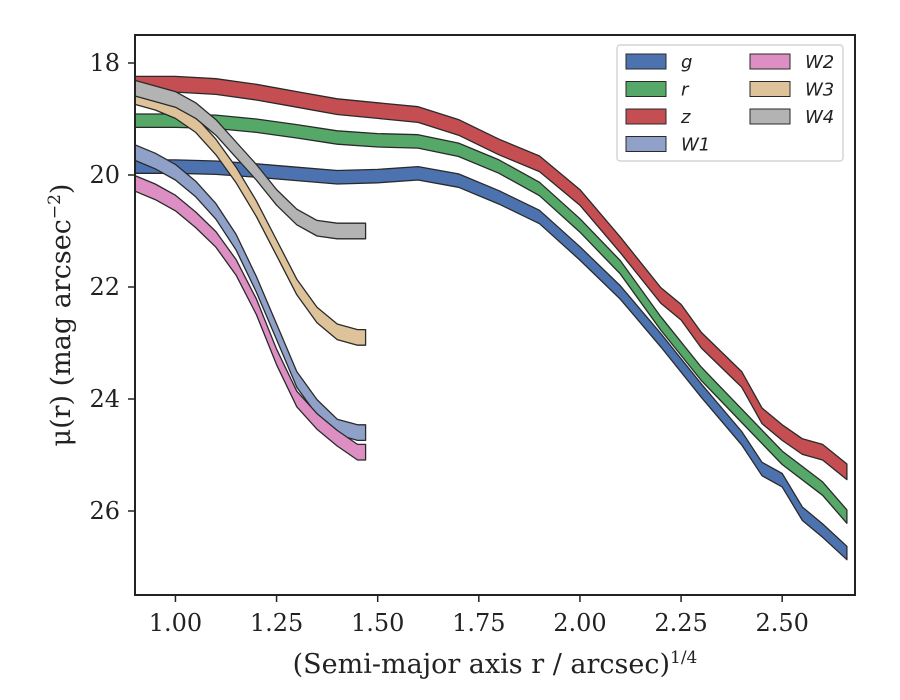 The width and height of the screenshot is (900, 700). I want to click on y-tick-label: 26, so click(104, 511).